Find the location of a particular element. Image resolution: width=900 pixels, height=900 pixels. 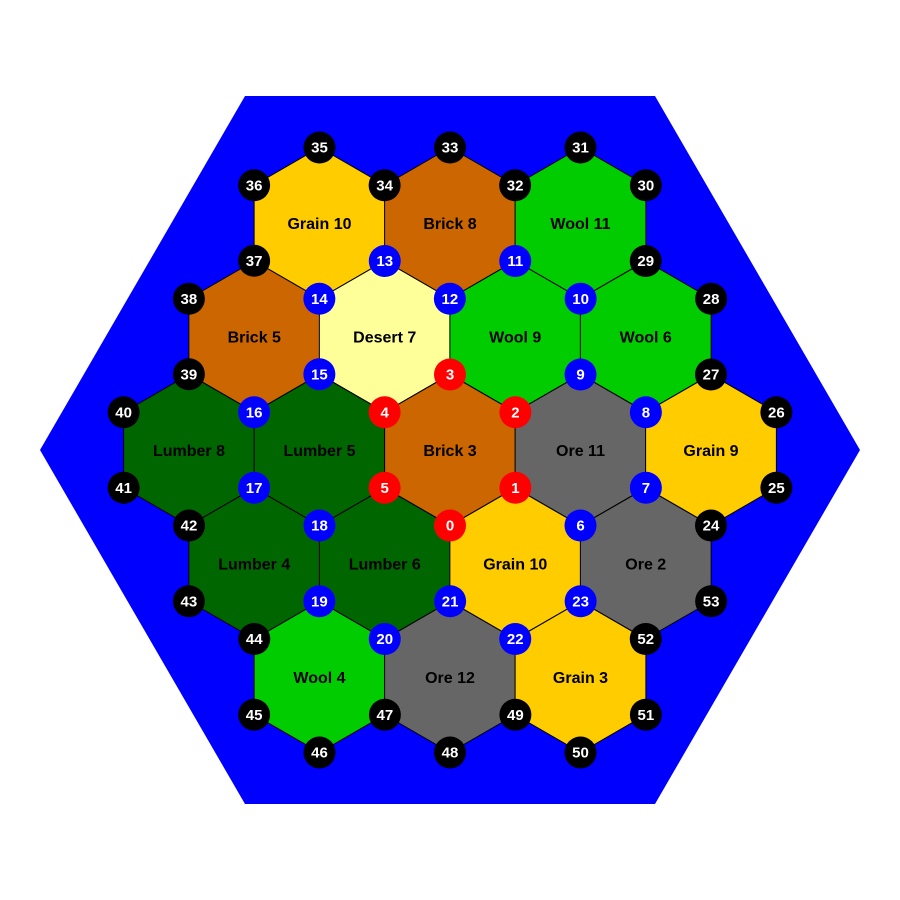

node-29: 29 is located at coordinates (645, 261).